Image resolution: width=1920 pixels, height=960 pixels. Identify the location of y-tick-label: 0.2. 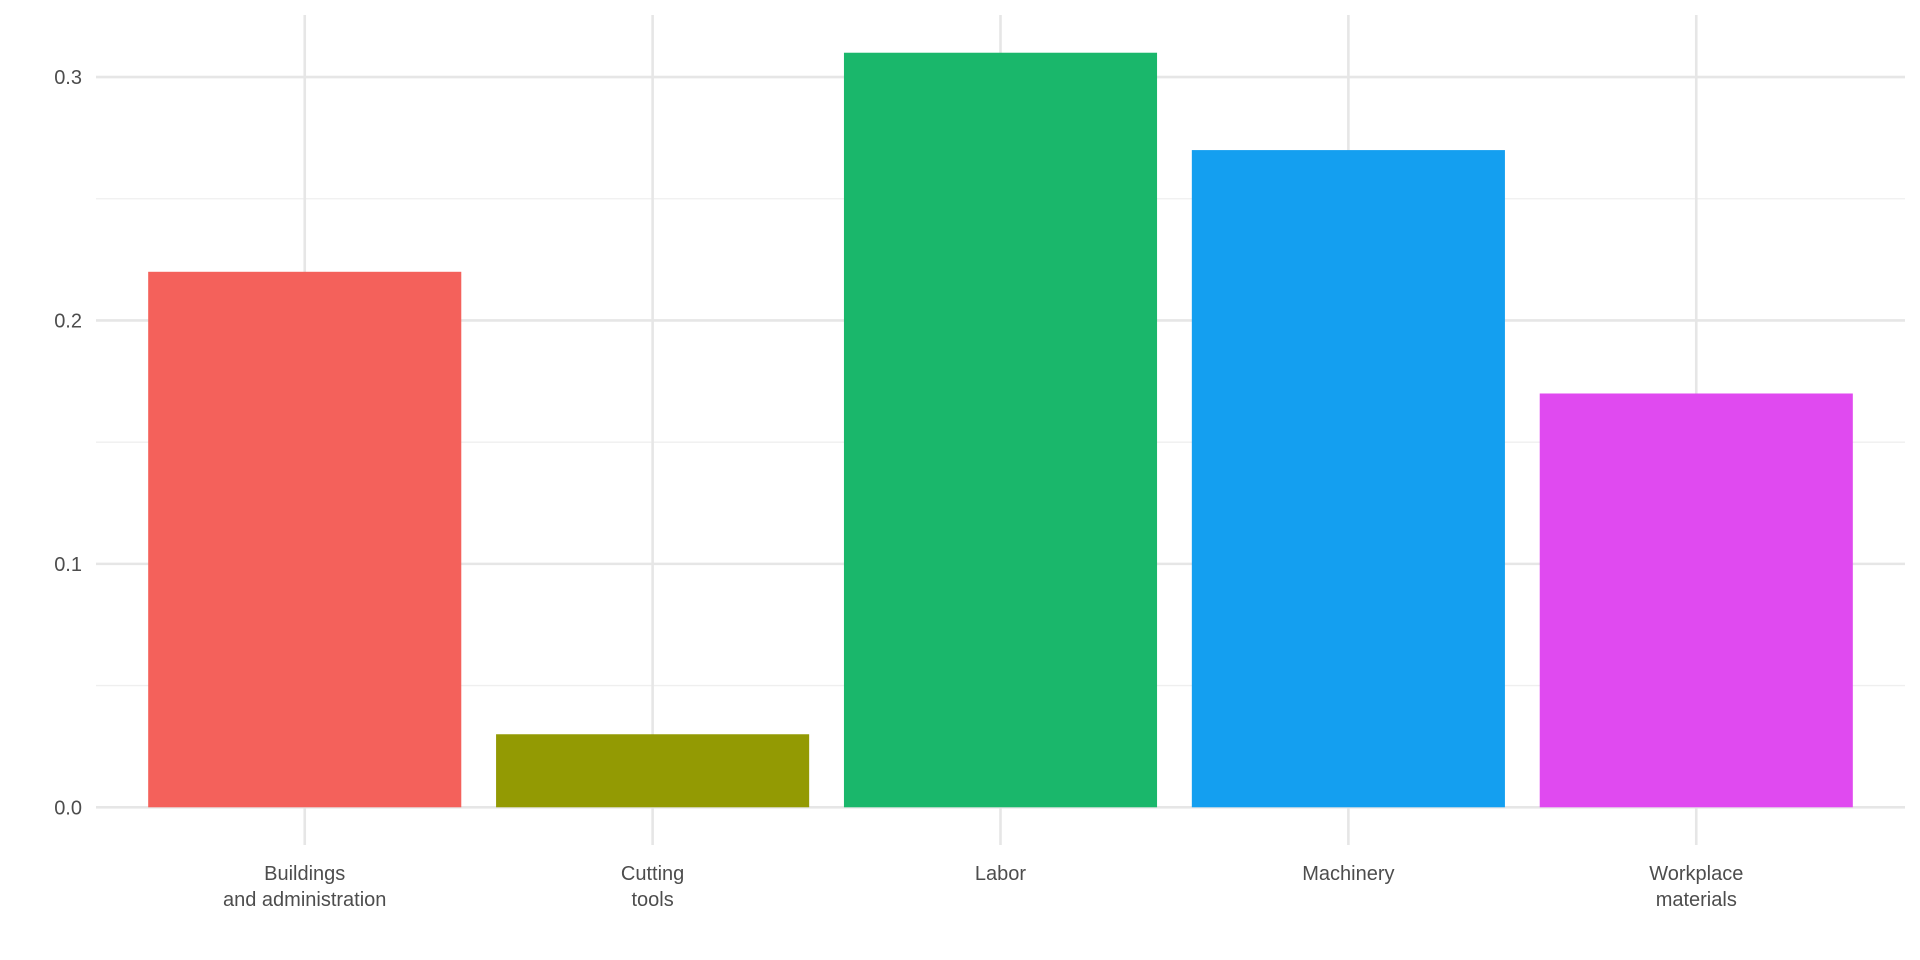
(68, 321).